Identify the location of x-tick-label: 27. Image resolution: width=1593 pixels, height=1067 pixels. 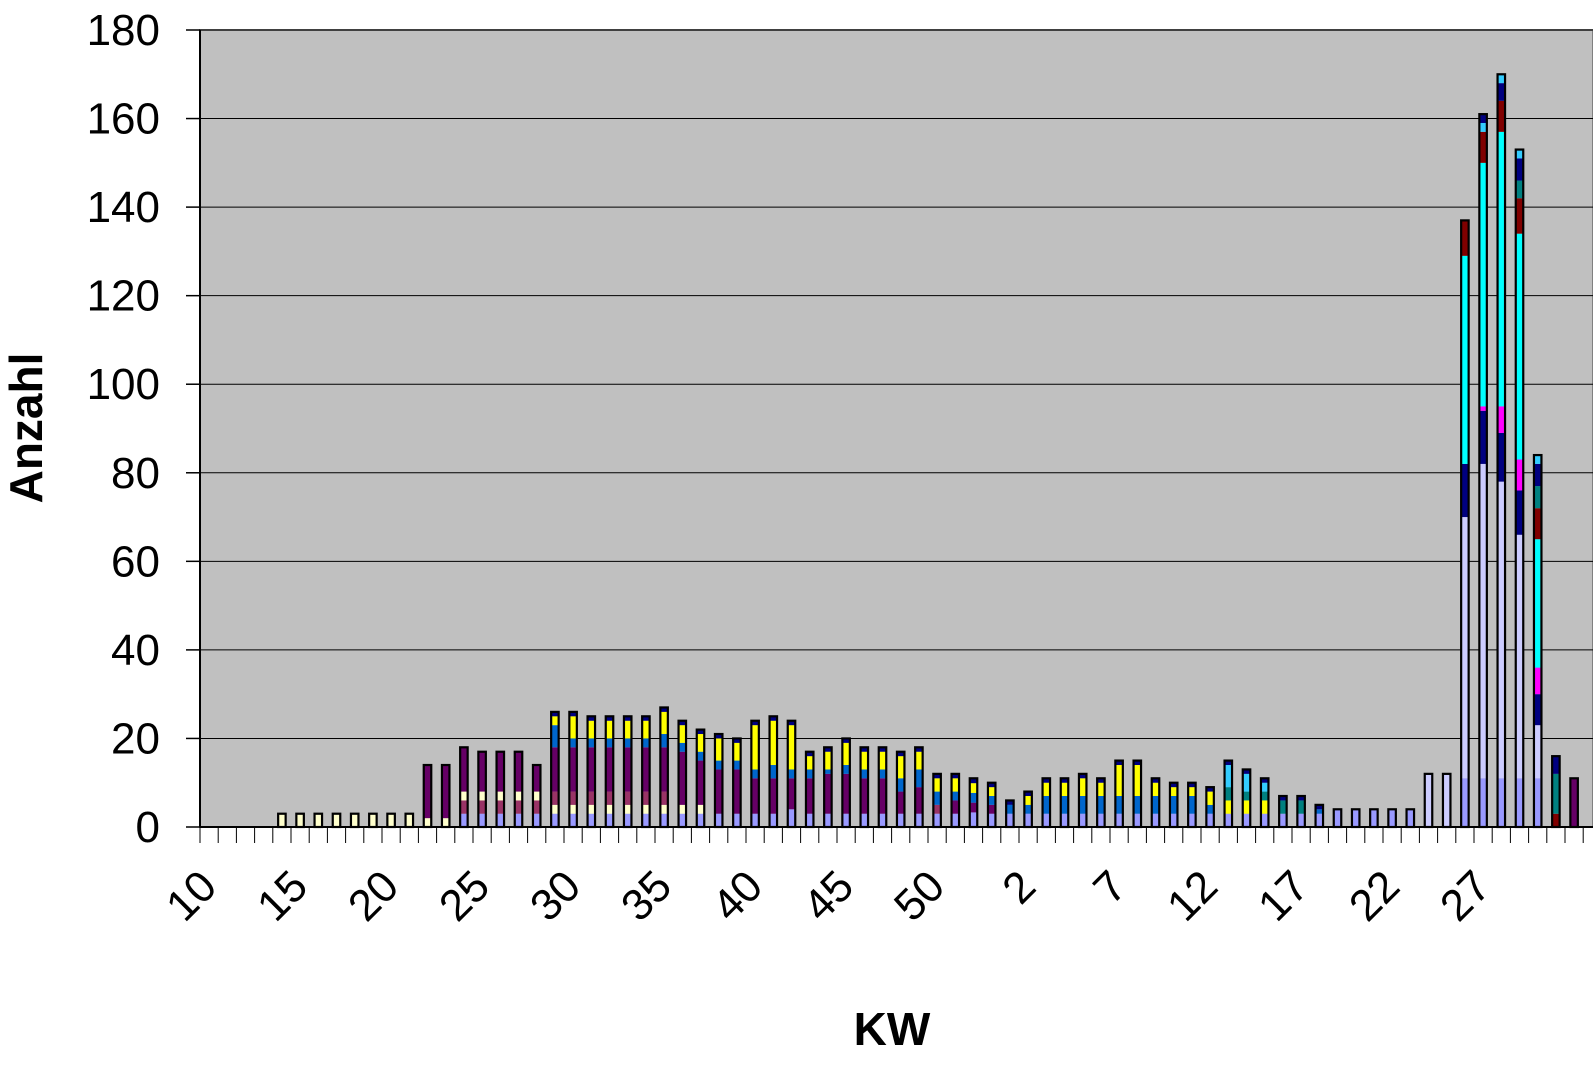
(1465, 895).